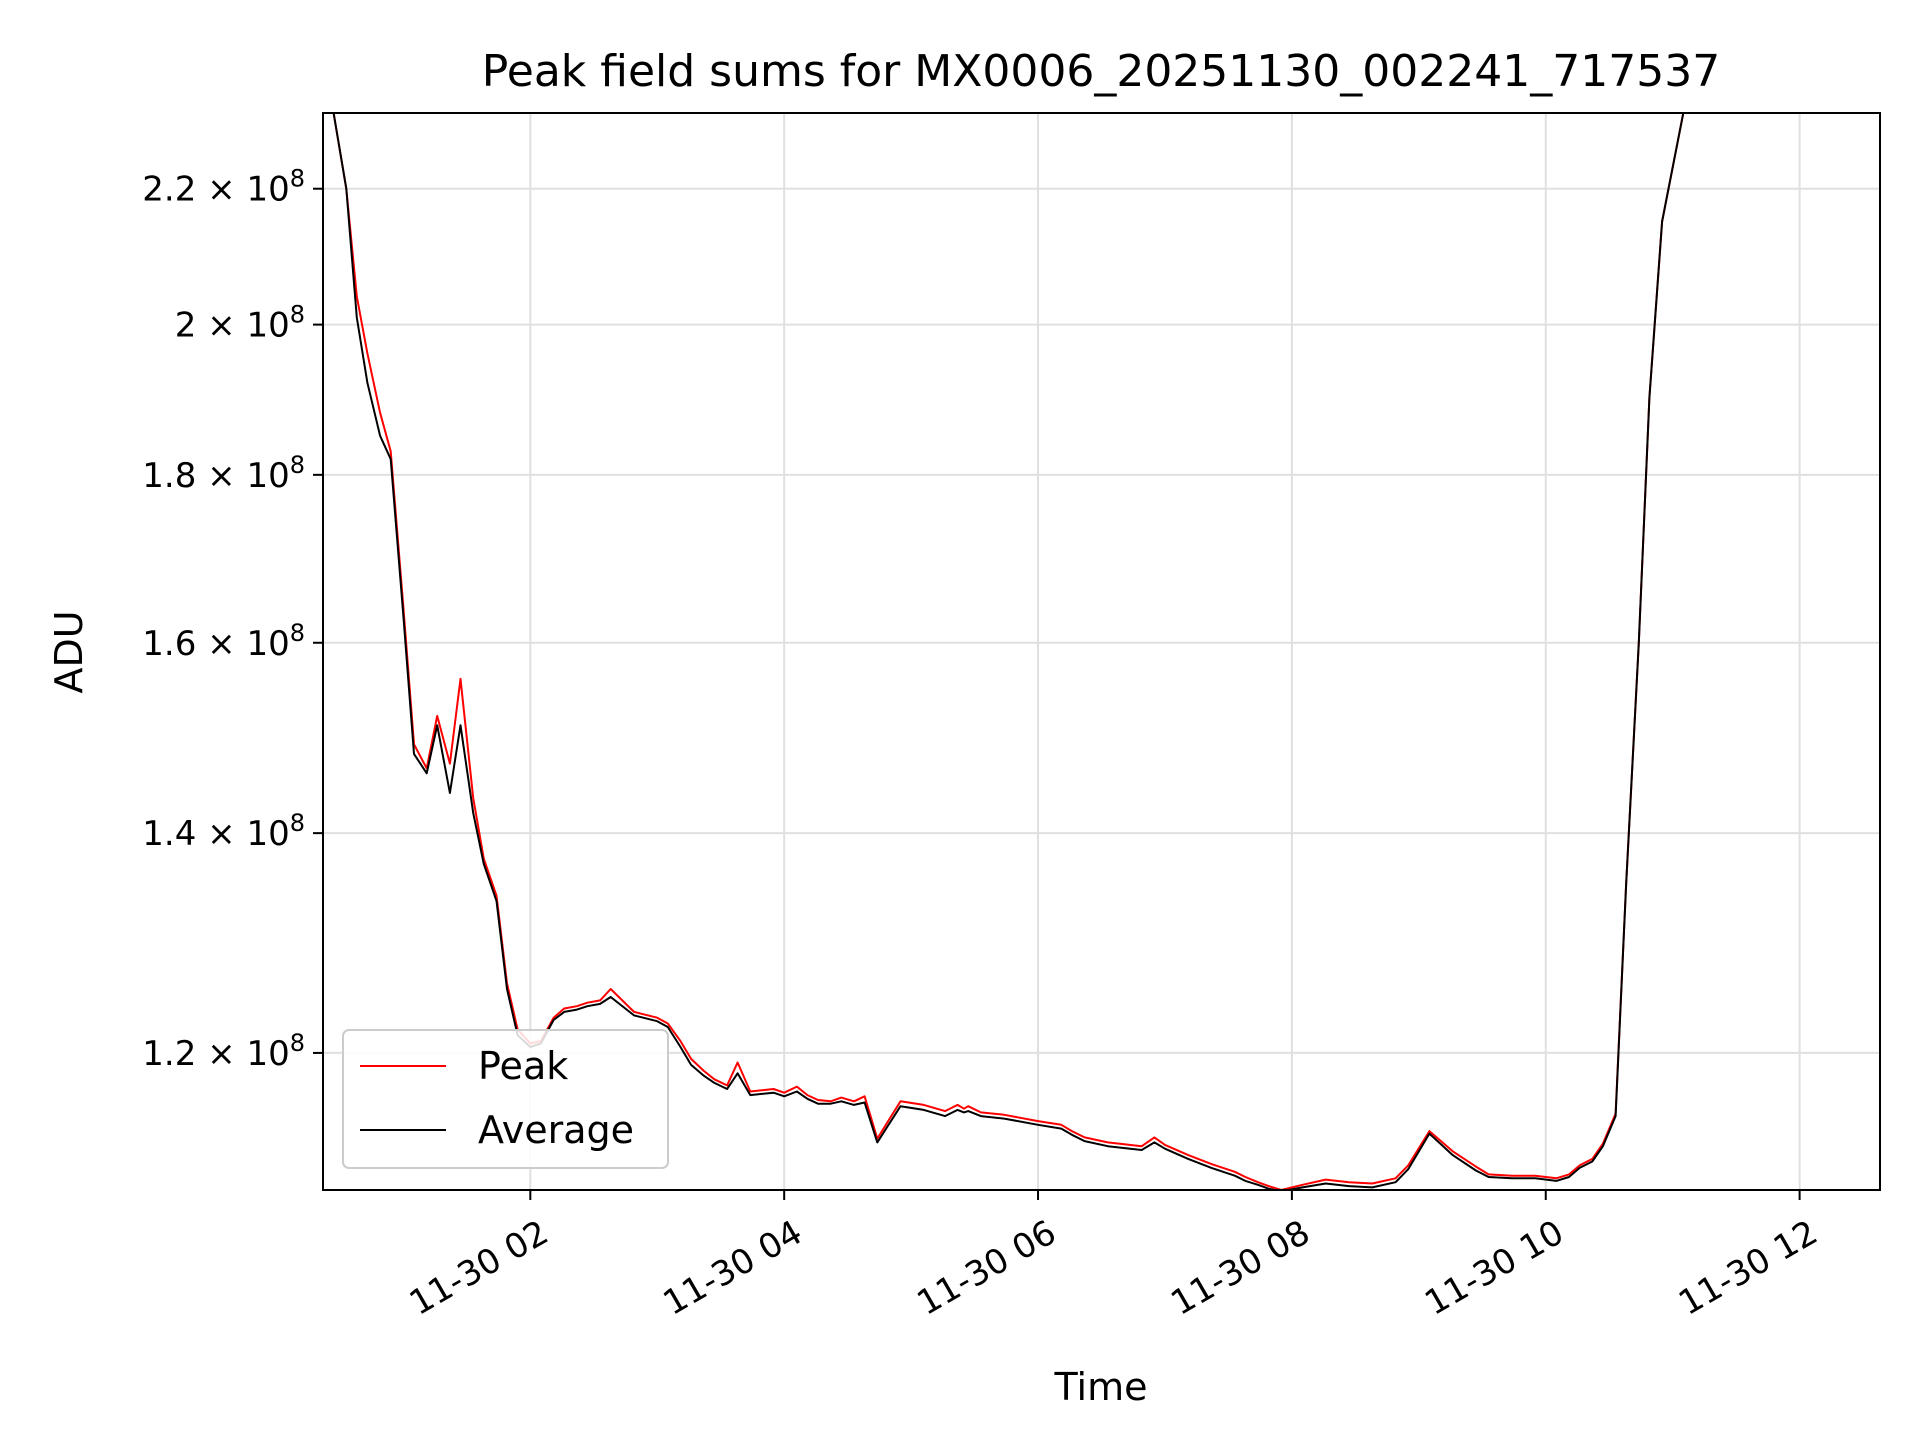 Image resolution: width=1920 pixels, height=1440 pixels. What do you see at coordinates (223, 641) in the screenshot?
I see `y-tick-label: 1.6 × 108` at bounding box center [223, 641].